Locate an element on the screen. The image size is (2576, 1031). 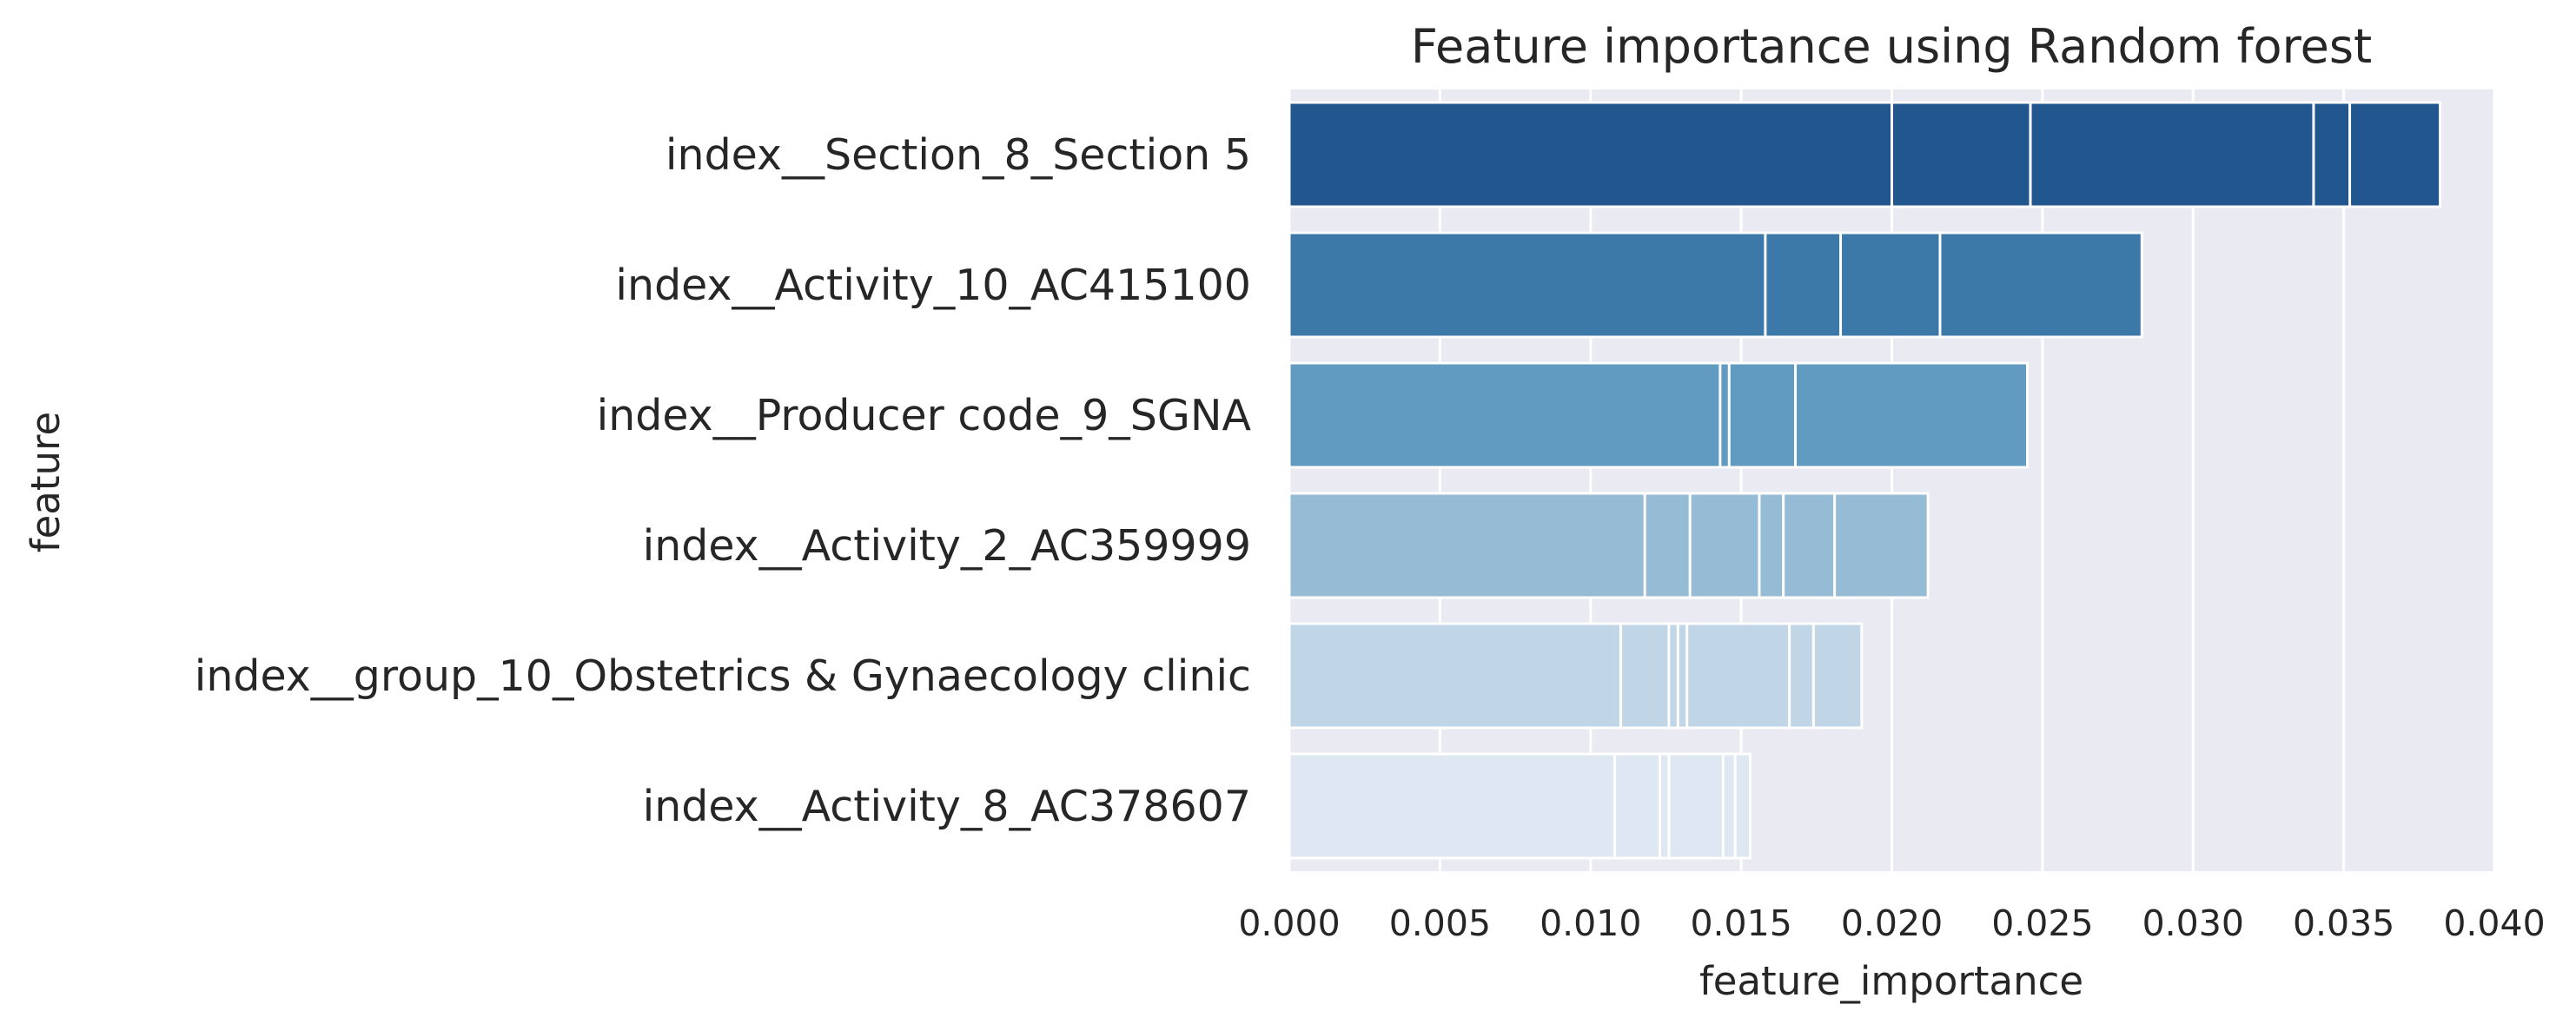
x-tick-label: 0.000 is located at coordinates (1289, 923).